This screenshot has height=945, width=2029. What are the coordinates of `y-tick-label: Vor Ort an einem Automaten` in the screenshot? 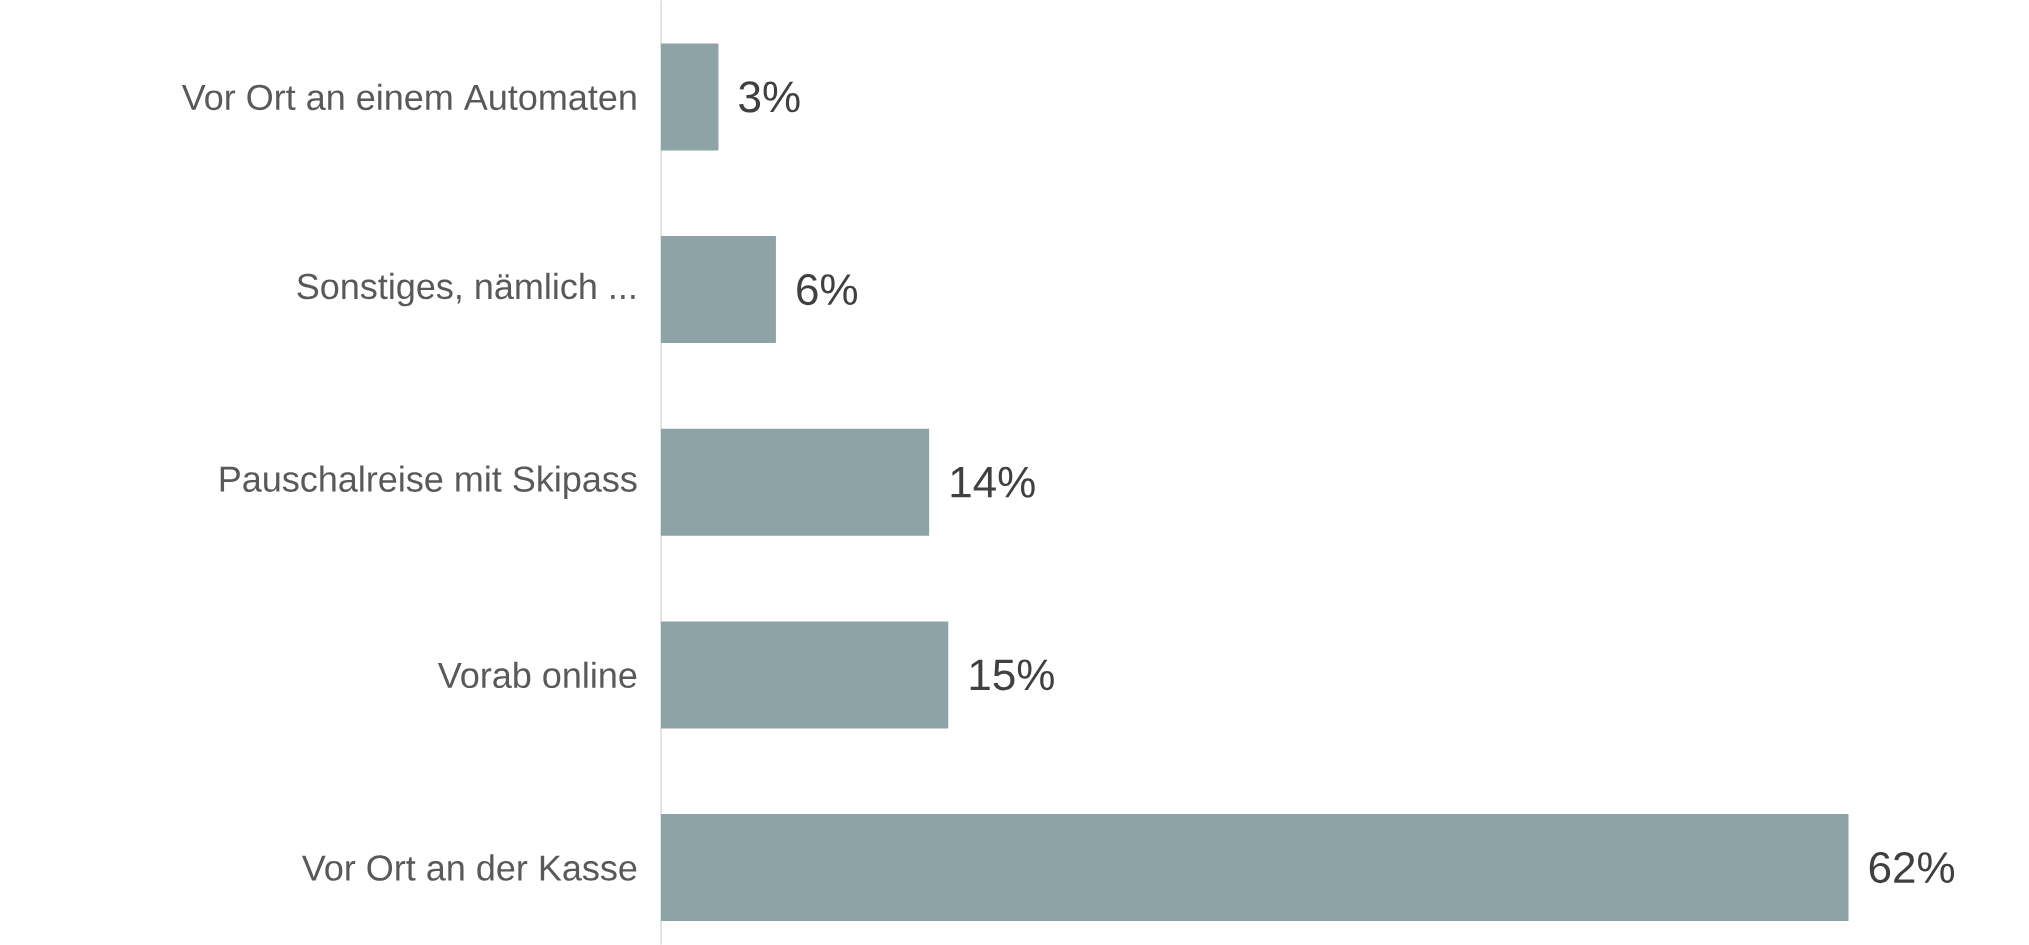 It's located at (408, 97).